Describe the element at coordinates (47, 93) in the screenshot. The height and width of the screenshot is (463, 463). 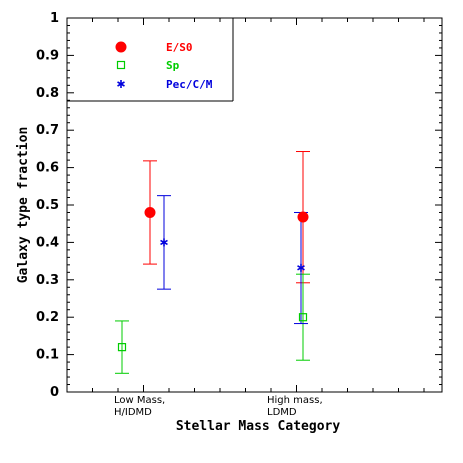
I see `y-tick-label: 0.8` at that location.